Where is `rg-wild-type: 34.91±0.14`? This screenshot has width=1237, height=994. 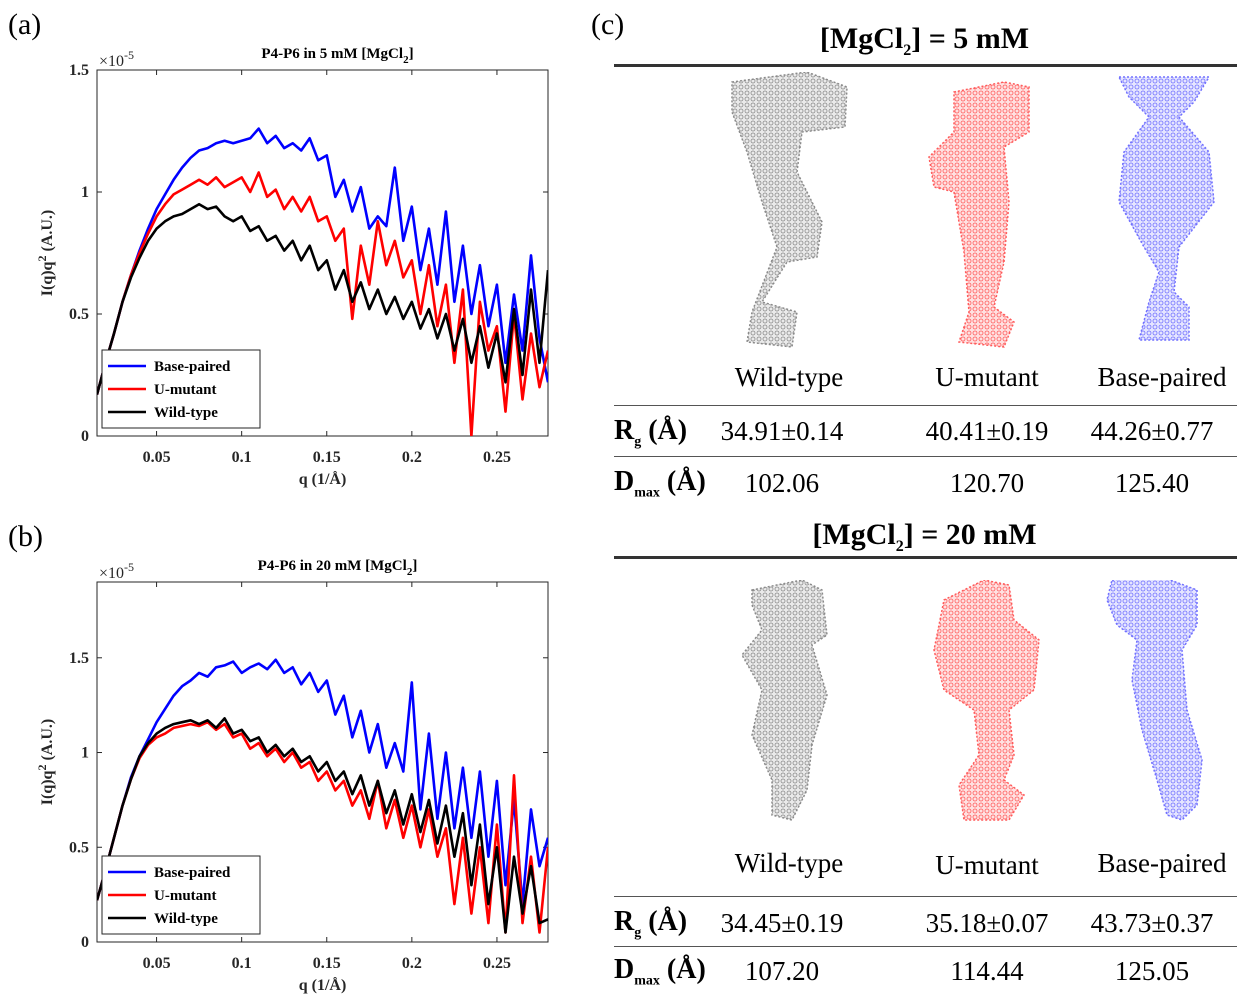
rg-wild-type: 34.91±0.14 is located at coordinates (782, 431).